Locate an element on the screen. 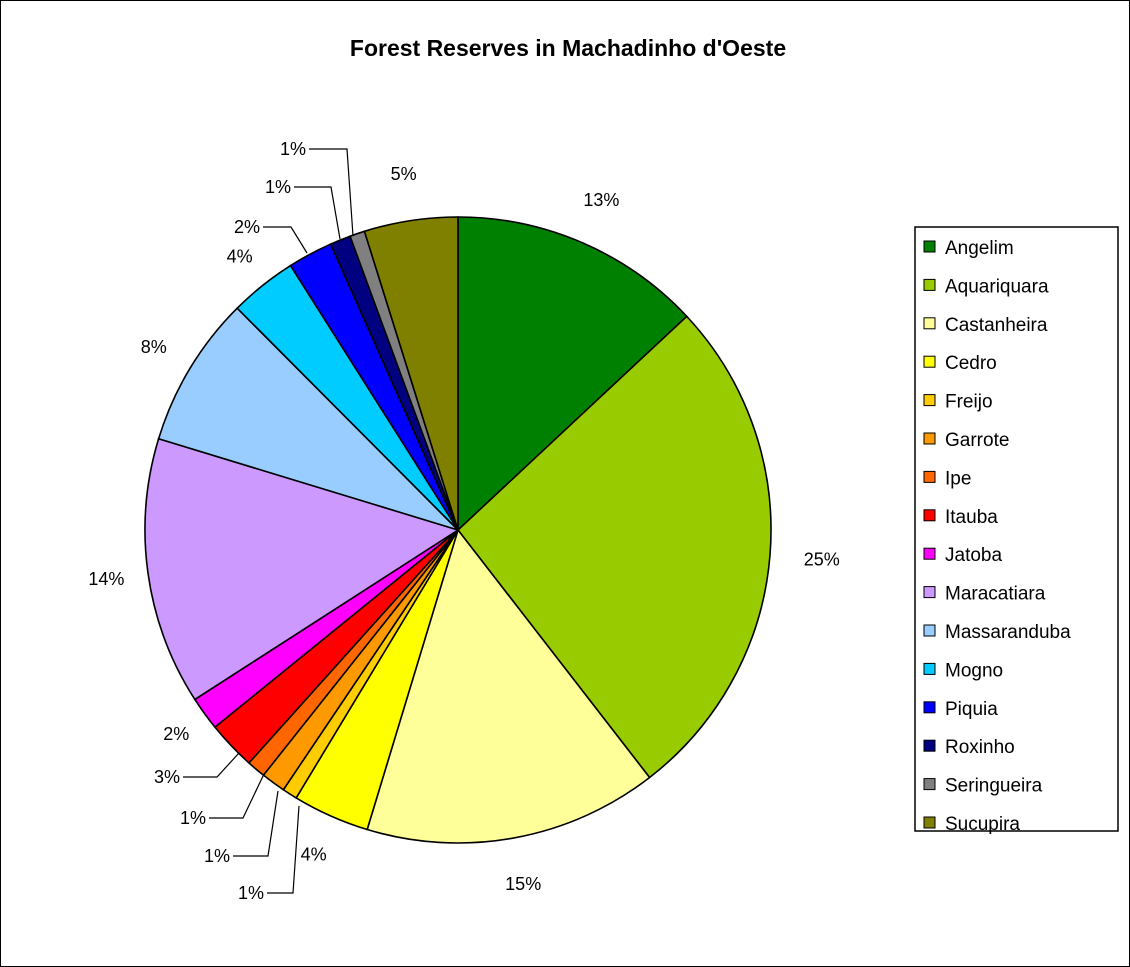  legend-item-castanheira: Castanheira is located at coordinates (985, 325).